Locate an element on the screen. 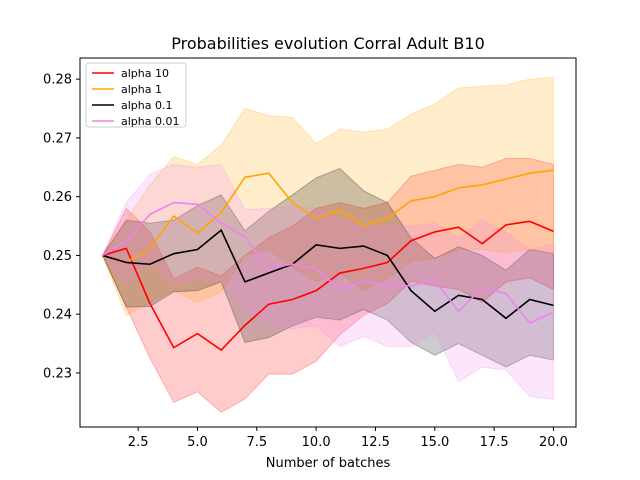  x-tick-label: 15.0 is located at coordinates (434, 442).